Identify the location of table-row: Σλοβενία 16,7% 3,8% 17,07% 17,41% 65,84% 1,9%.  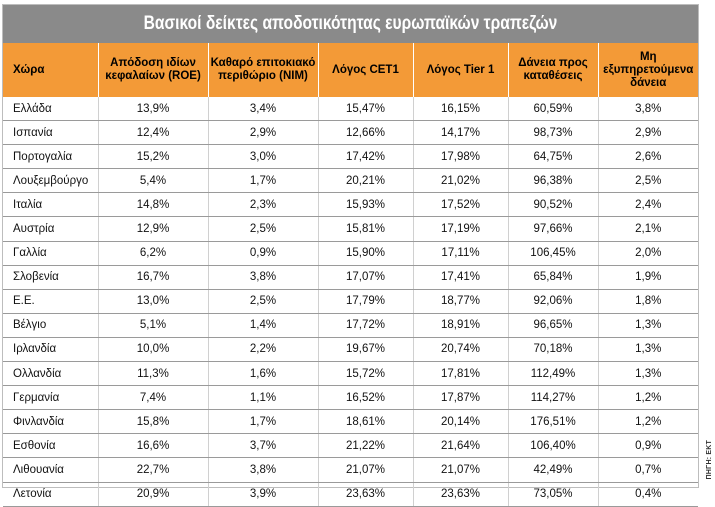
(350, 277).